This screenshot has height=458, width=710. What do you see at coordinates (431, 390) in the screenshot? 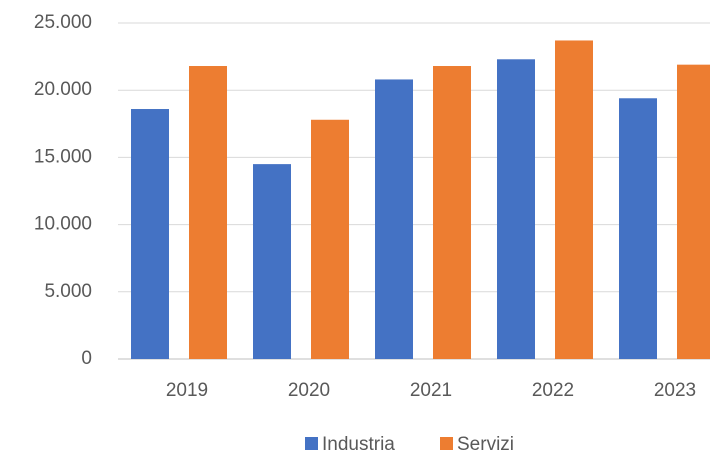
I see `x-tick-label: 2021` at bounding box center [431, 390].